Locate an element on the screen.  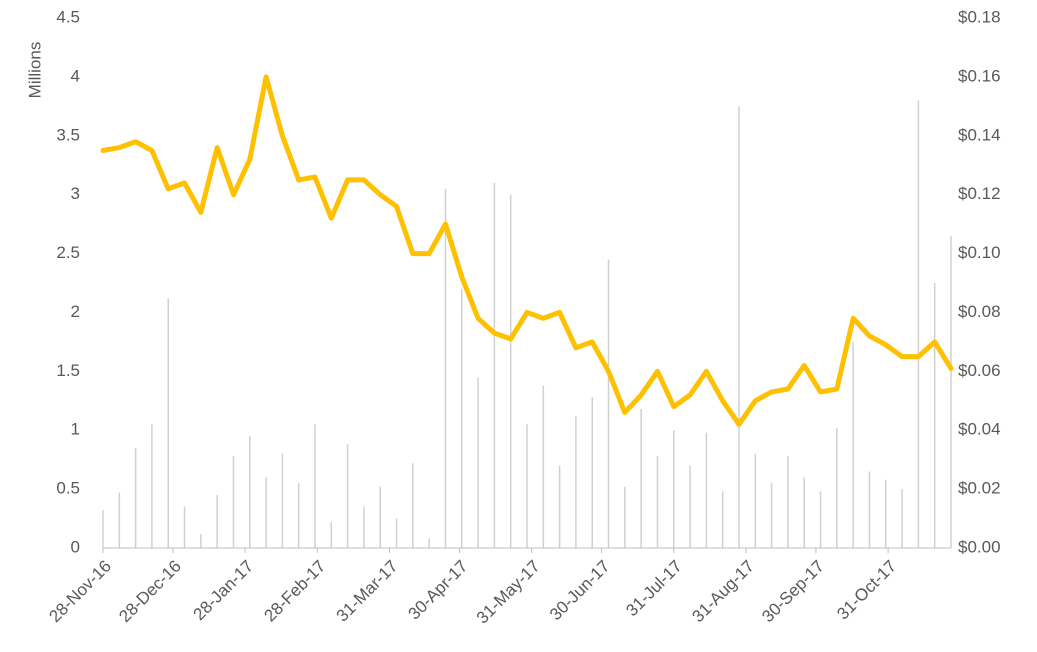
x-tick-label: 31-May-17 is located at coordinates (508, 592).